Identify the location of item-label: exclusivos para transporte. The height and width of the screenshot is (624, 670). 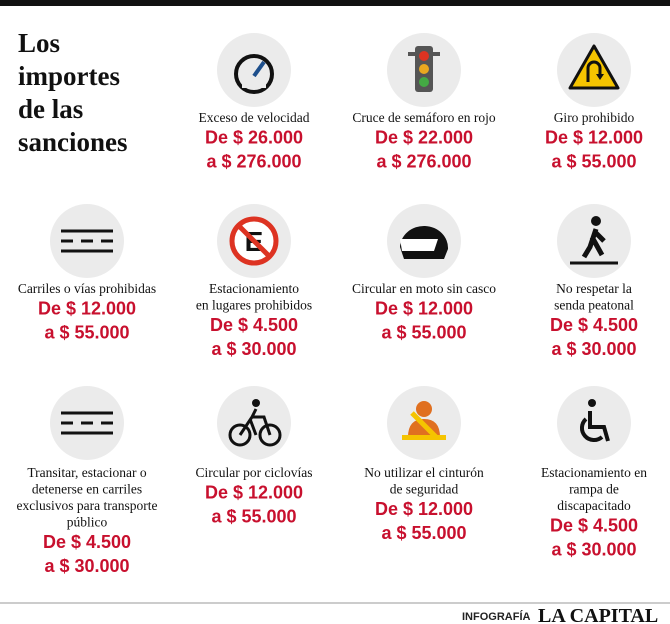
(87, 505).